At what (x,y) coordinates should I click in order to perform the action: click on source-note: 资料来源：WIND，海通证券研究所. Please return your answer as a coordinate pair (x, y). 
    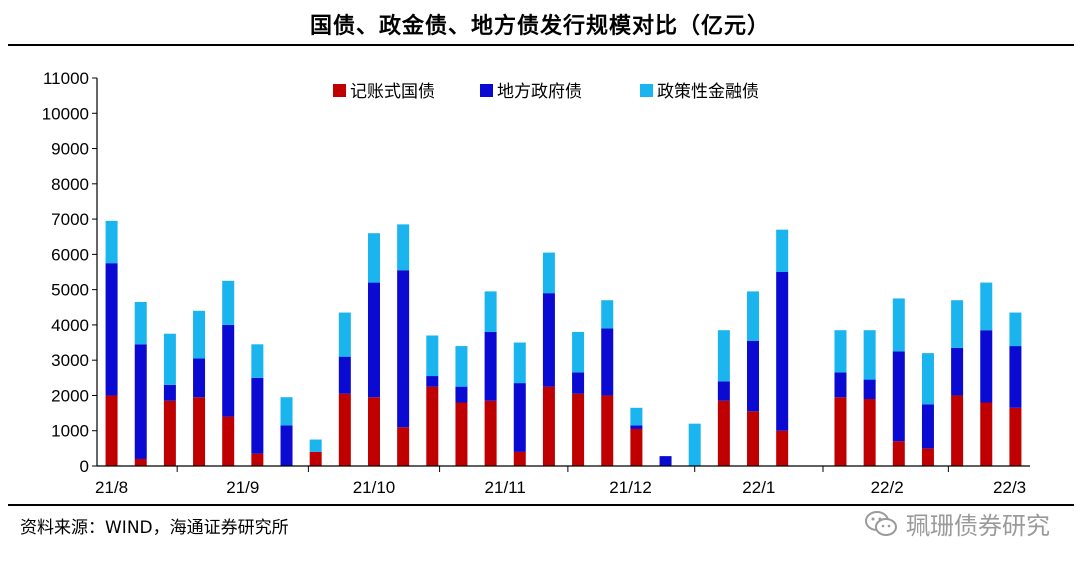
    Looking at the image, I should click on (154, 528).